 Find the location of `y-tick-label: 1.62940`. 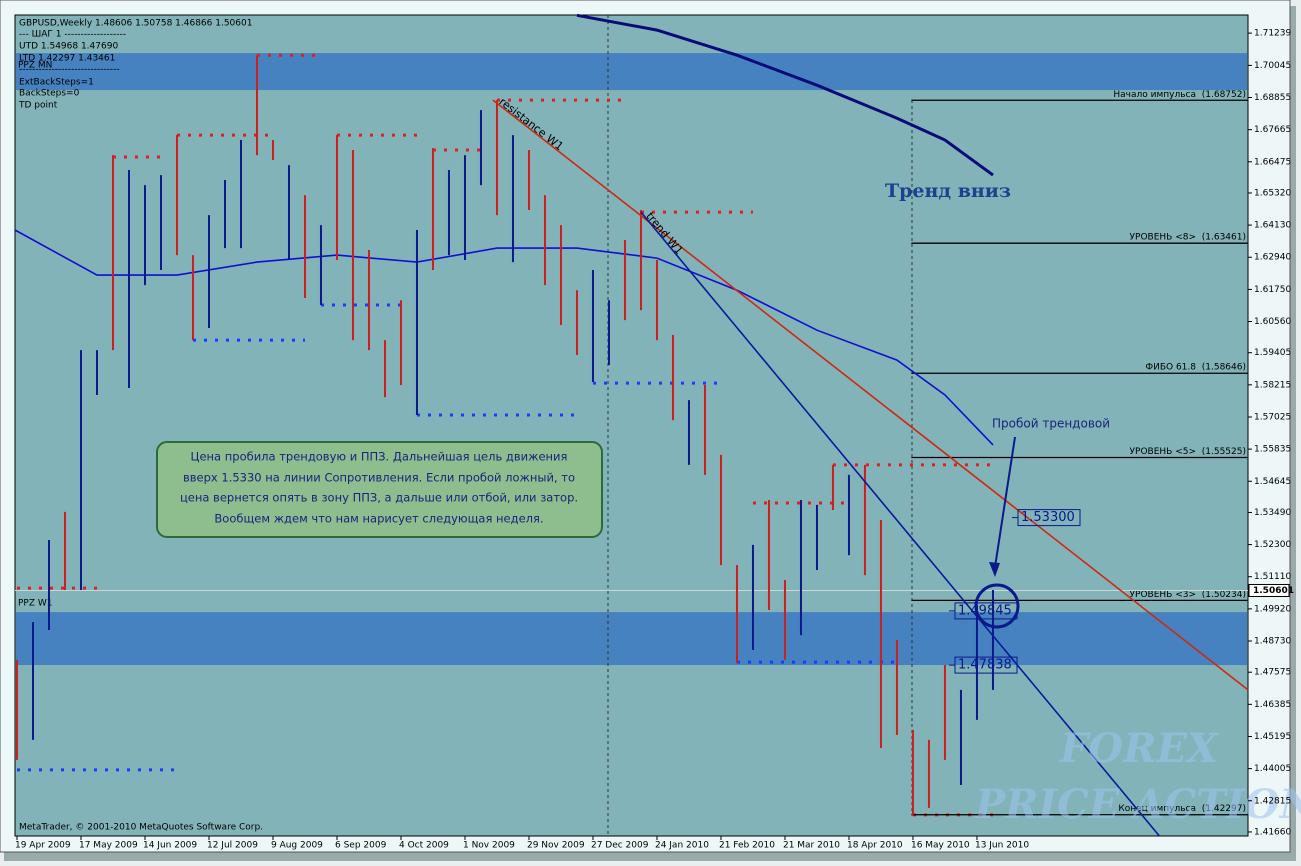

y-tick-label: 1.62940 is located at coordinates (1272, 258).